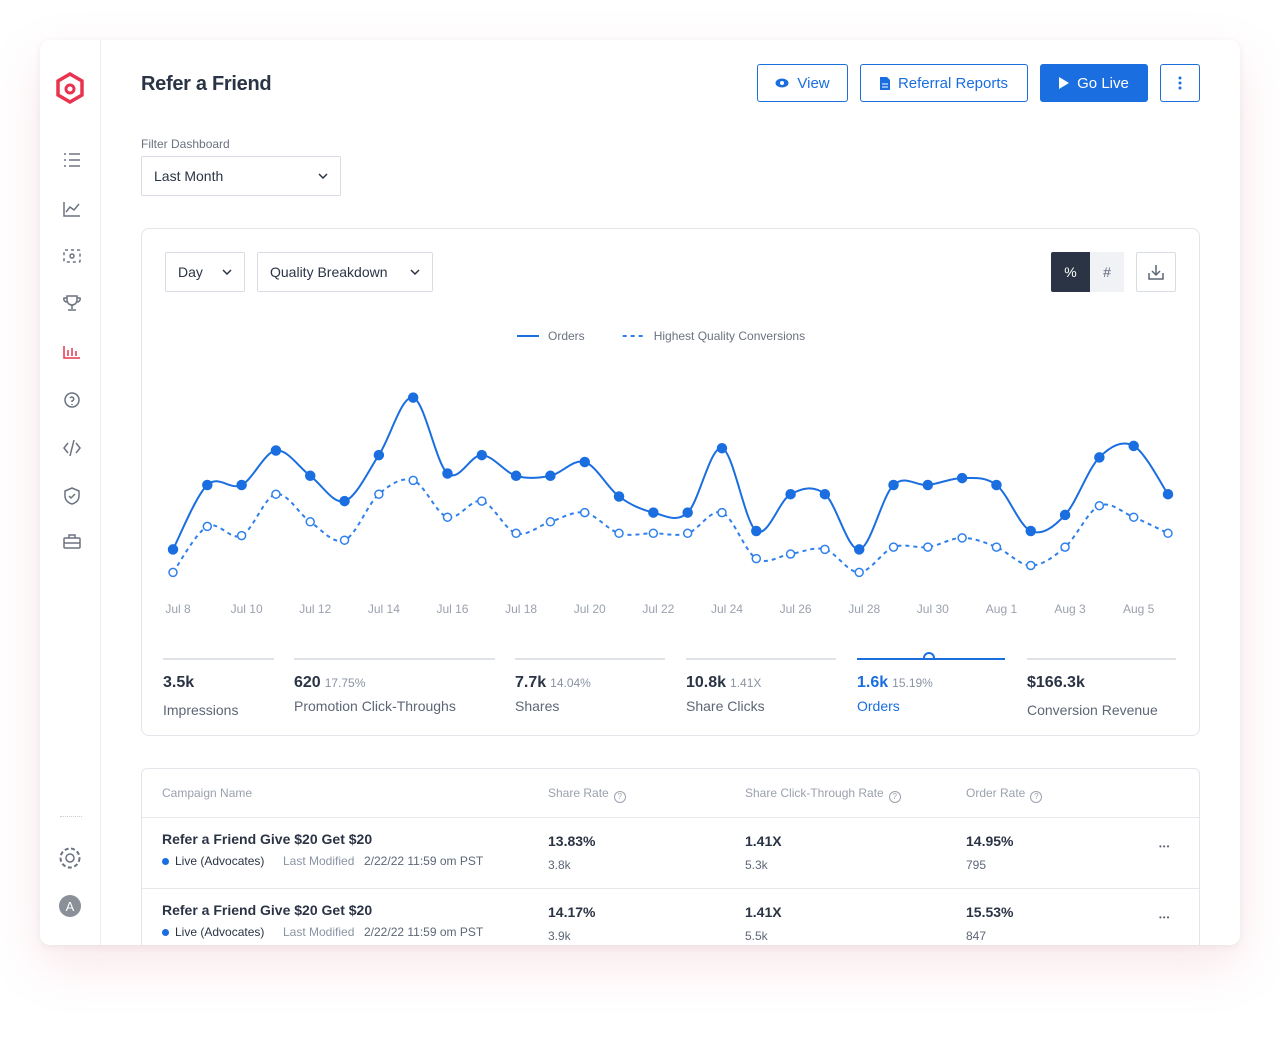 The width and height of the screenshot is (1280, 1042). What do you see at coordinates (873, 682) in the screenshot?
I see `stat-number: 1.6k` at bounding box center [873, 682].